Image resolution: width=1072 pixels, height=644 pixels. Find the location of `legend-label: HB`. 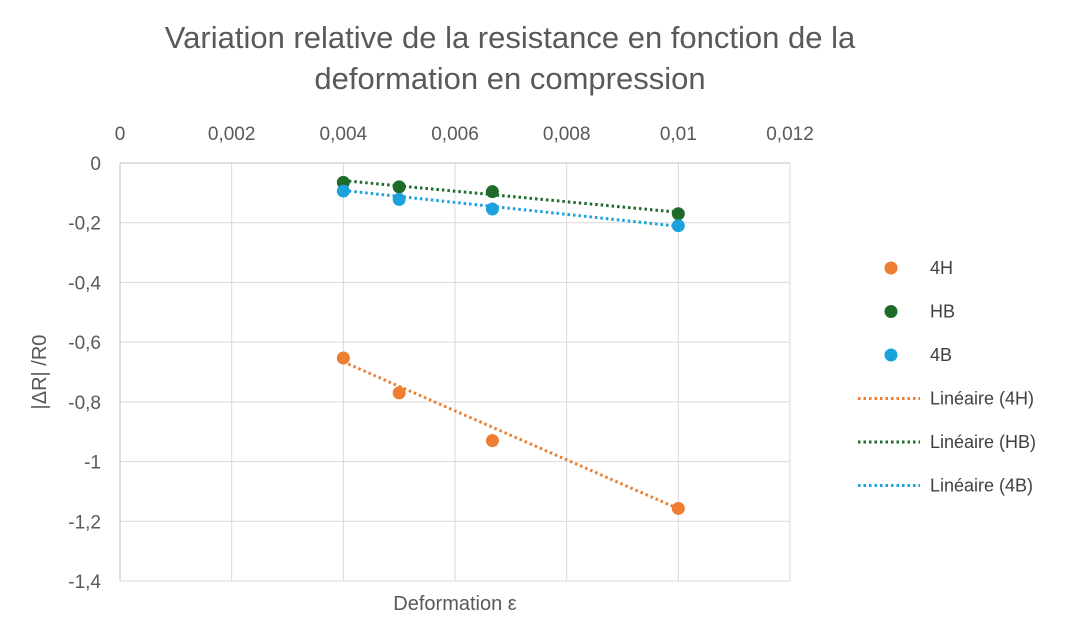

legend-label: HB is located at coordinates (942, 312).